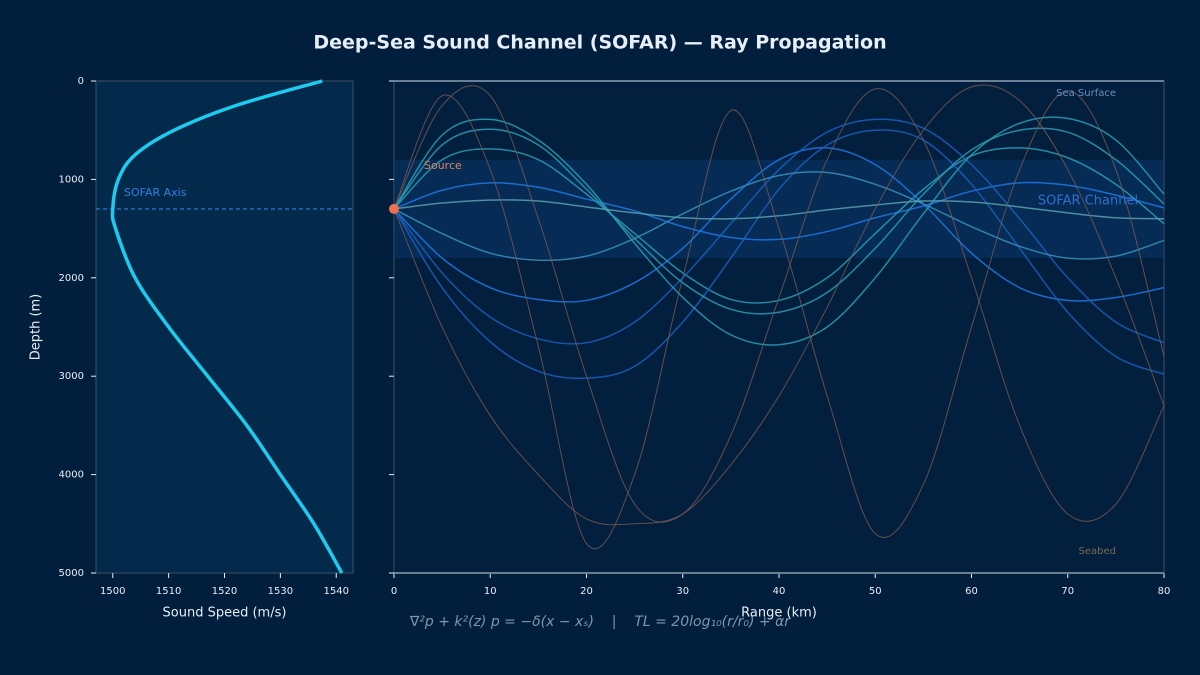  I want to click on x-tick-label: 70, so click(1067, 591).